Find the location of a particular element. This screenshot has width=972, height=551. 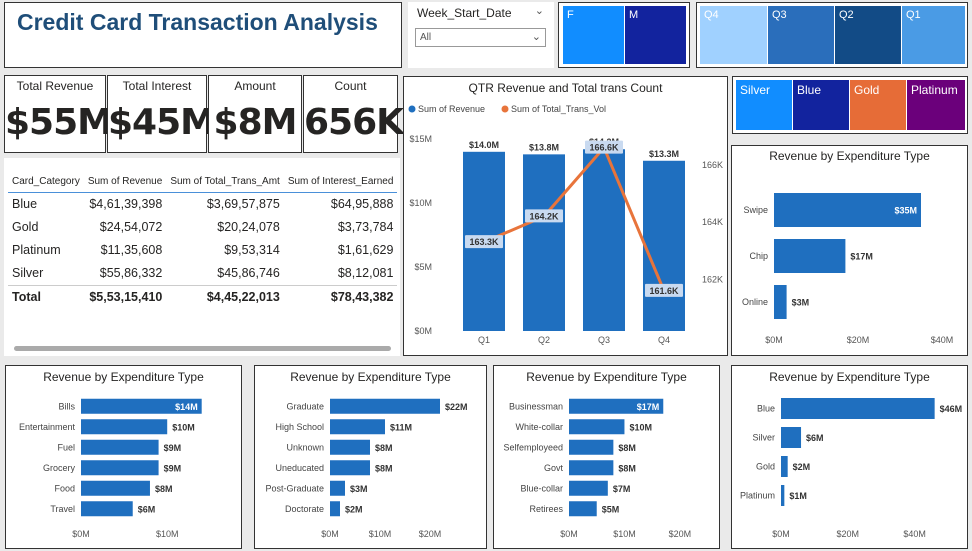

data-label: $35M is located at coordinates (905, 211).